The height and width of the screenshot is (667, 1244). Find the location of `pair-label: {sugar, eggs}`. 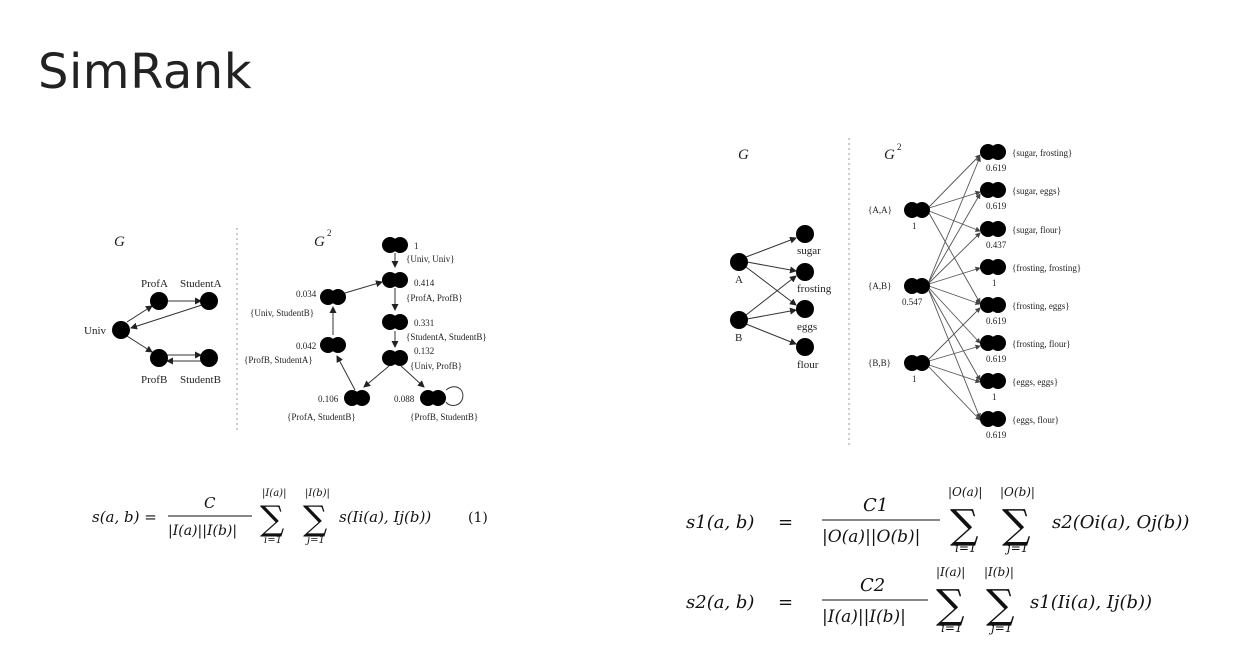

pair-label: {sugar, eggs} is located at coordinates (1036, 191).